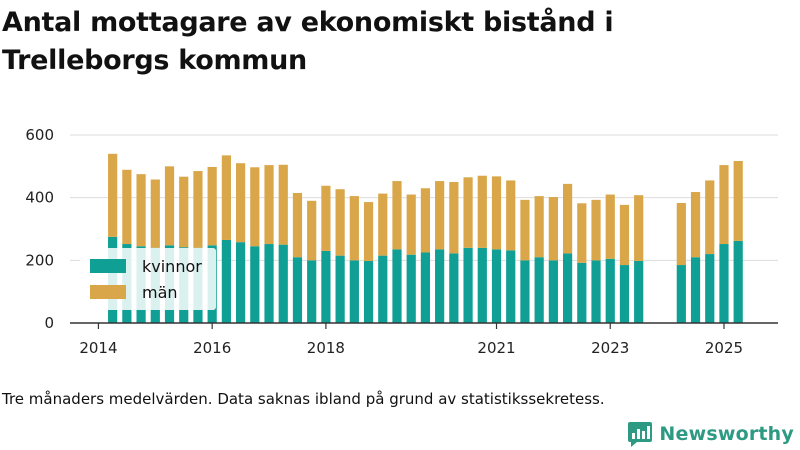 The width and height of the screenshot is (800, 450). Describe the element at coordinates (39, 135) in the screenshot. I see `y-tick-label: 600` at that location.